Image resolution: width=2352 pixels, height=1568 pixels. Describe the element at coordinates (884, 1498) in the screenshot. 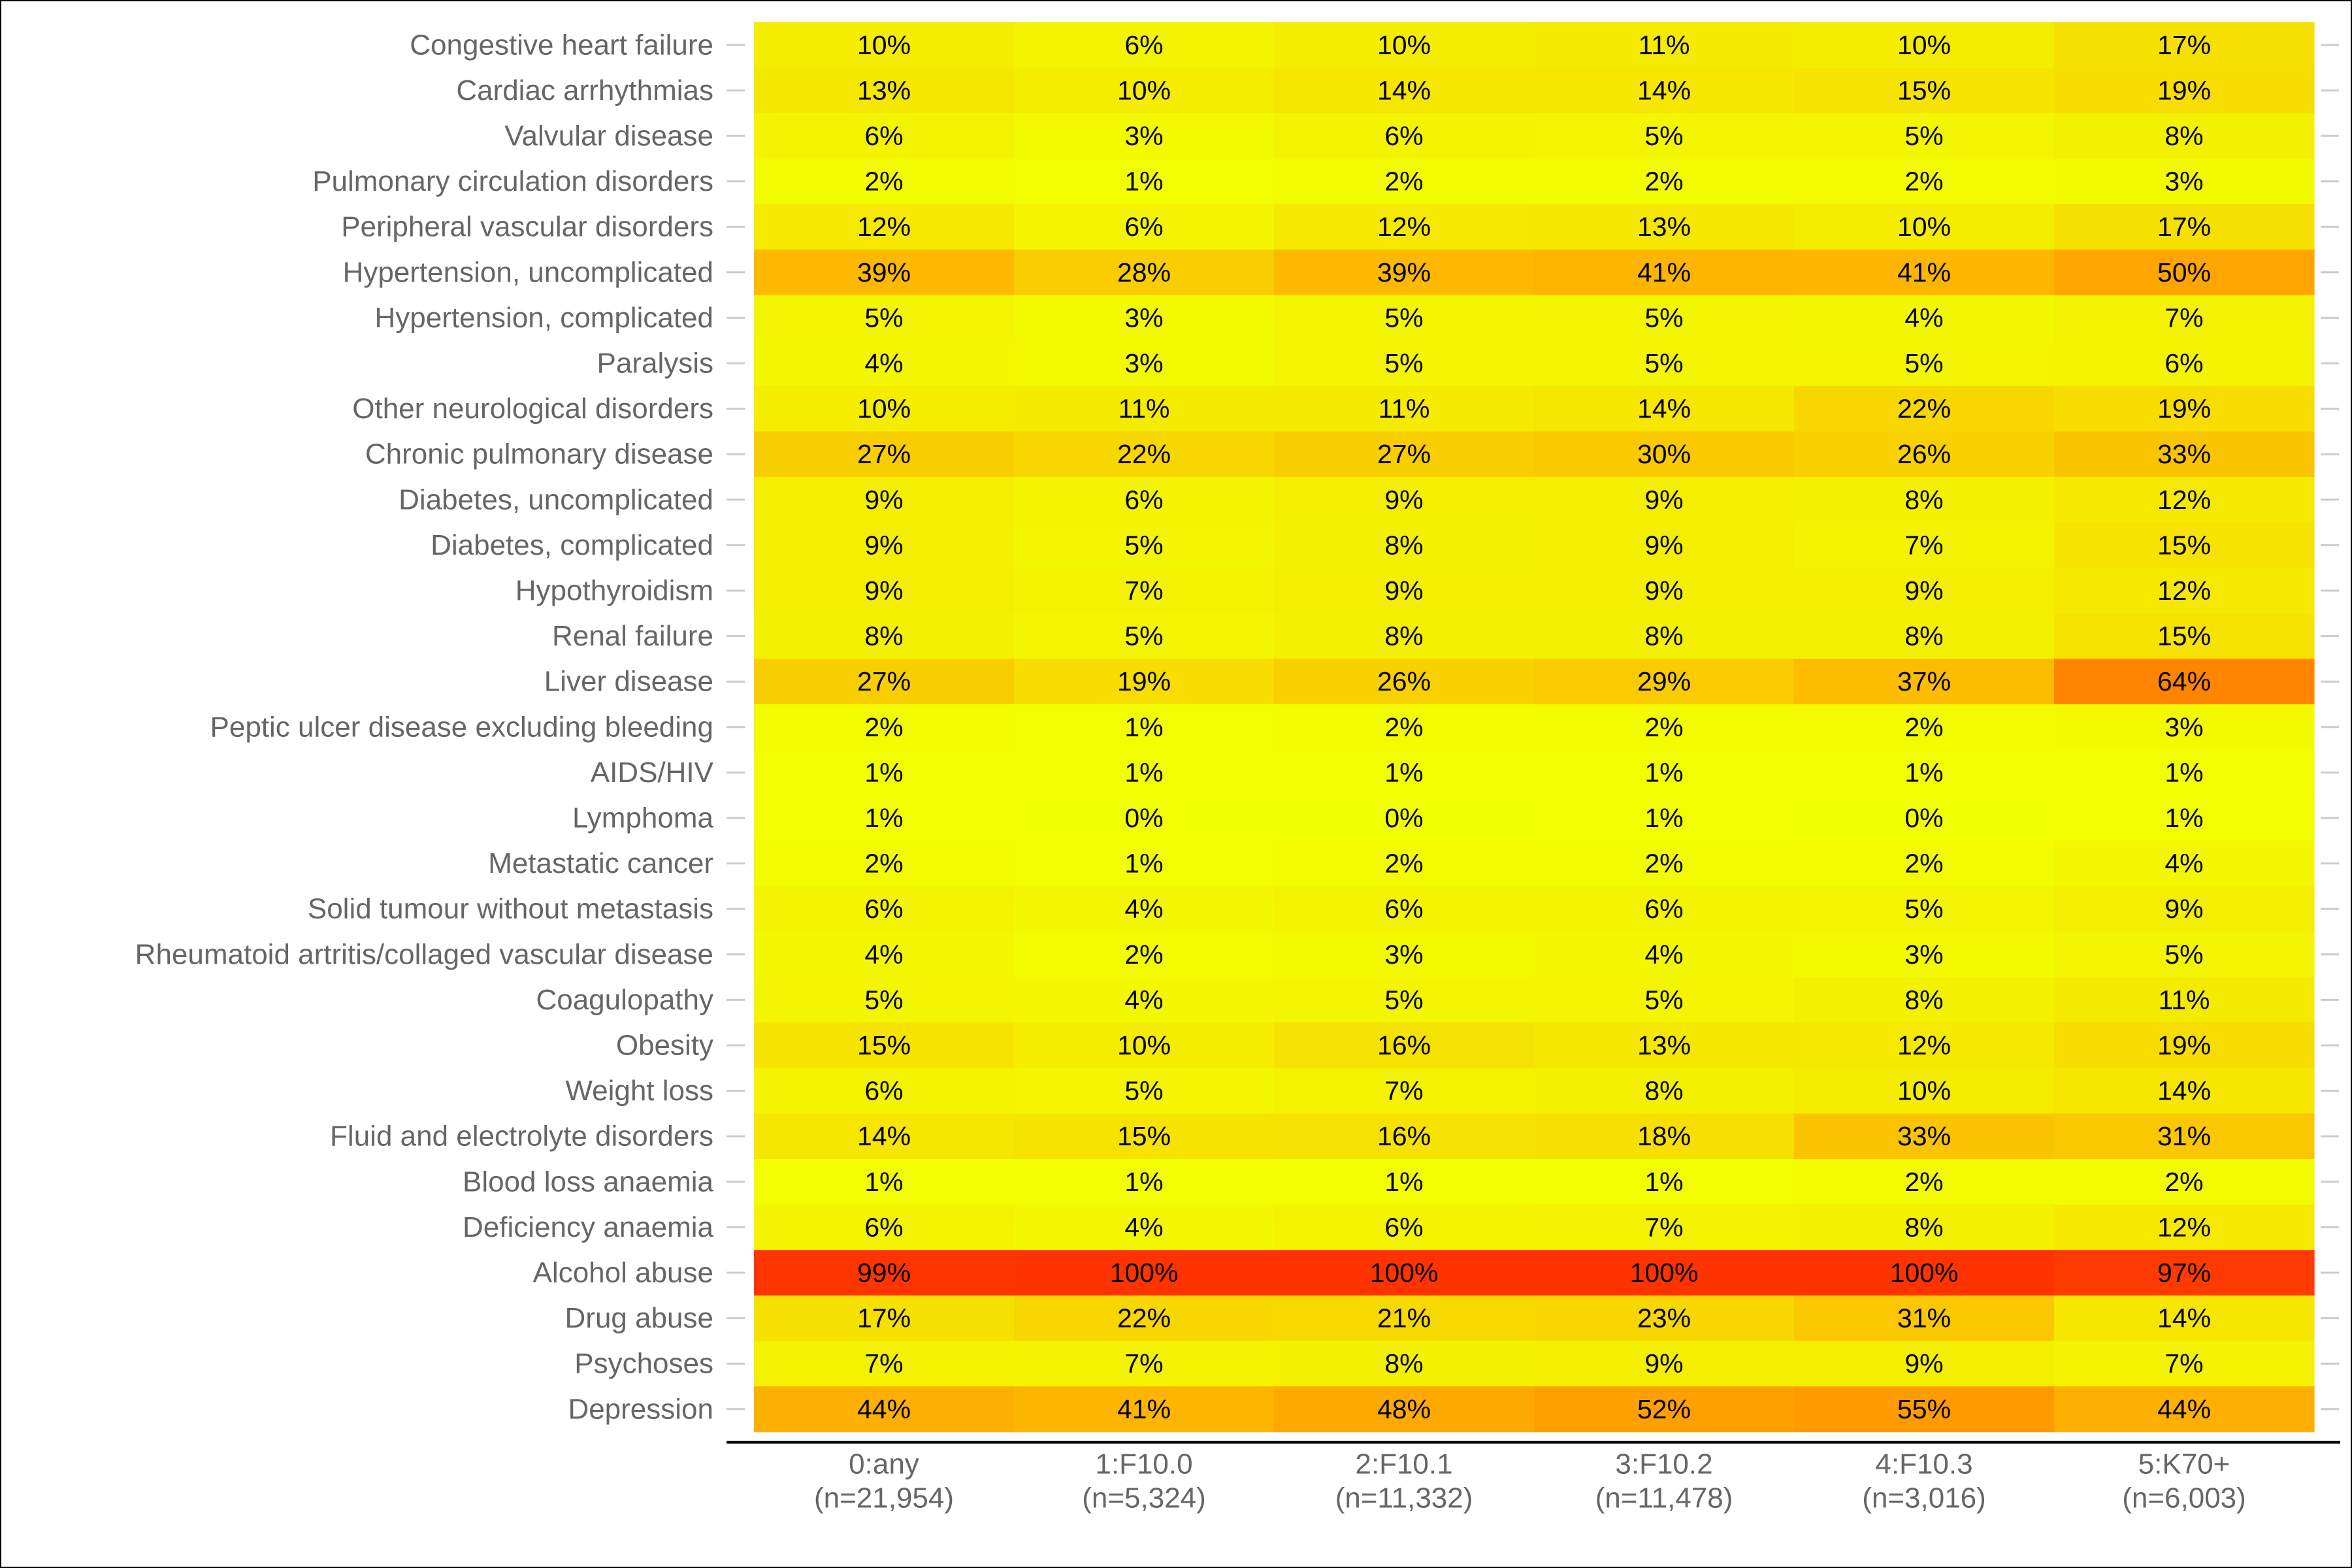

I see `column-n-label: (n=21,954)` at that location.